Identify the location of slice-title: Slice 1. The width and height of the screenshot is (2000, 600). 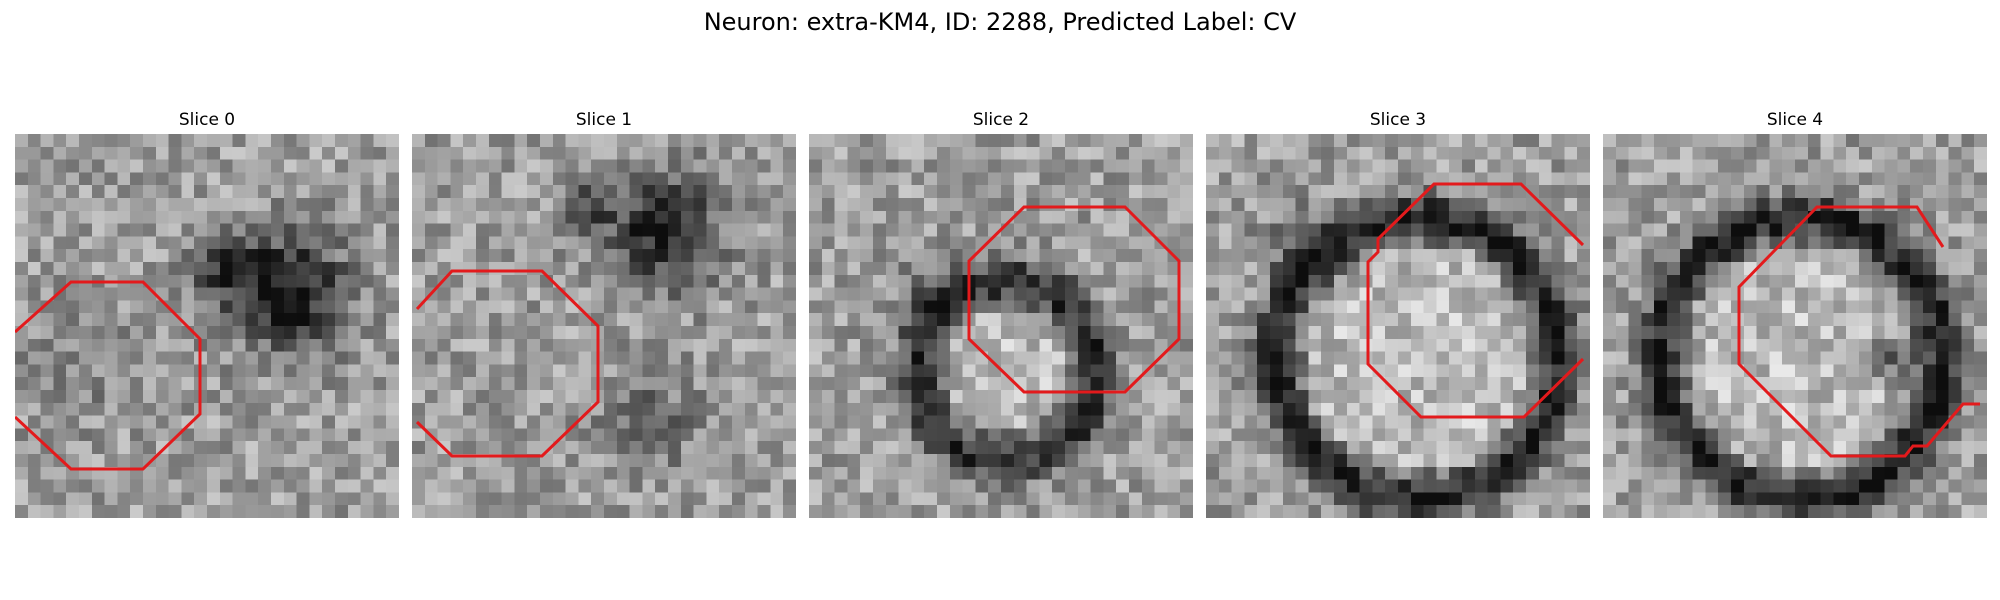
(604, 120).